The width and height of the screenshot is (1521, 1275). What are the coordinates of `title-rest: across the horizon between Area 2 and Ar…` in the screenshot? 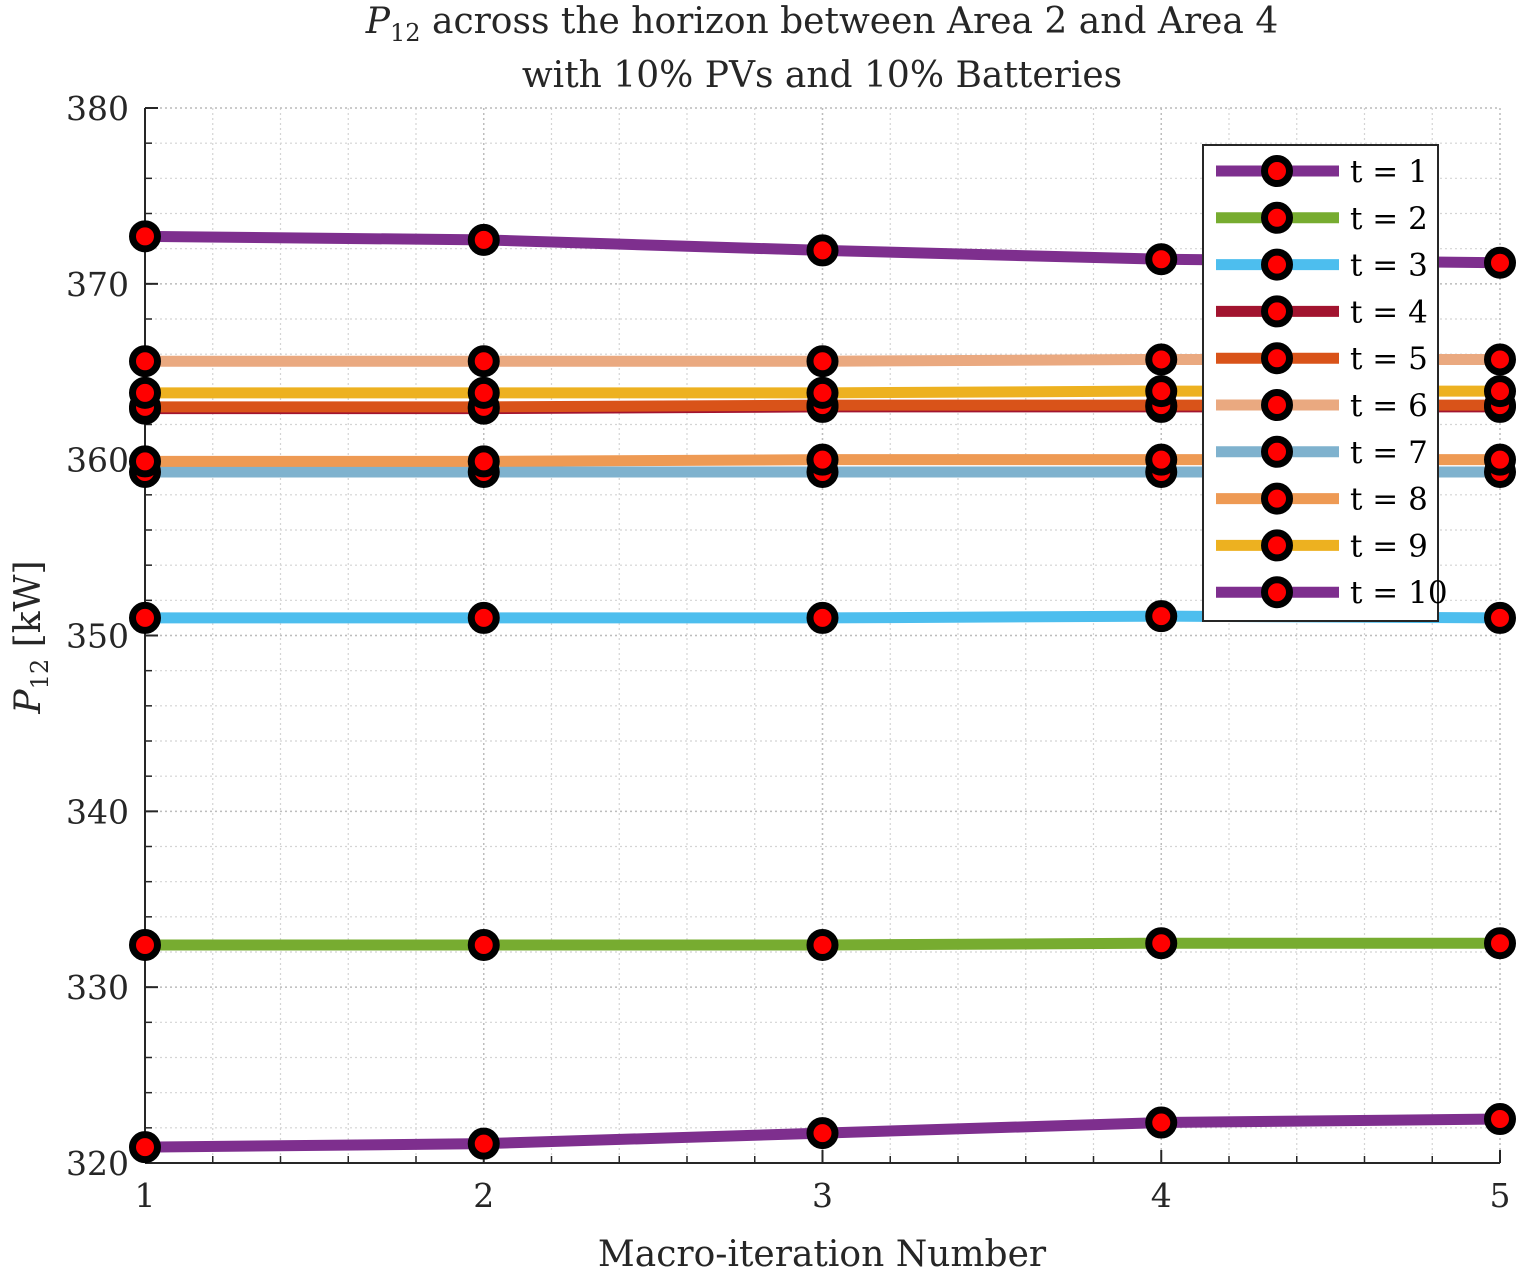 It's located at (850, 21).